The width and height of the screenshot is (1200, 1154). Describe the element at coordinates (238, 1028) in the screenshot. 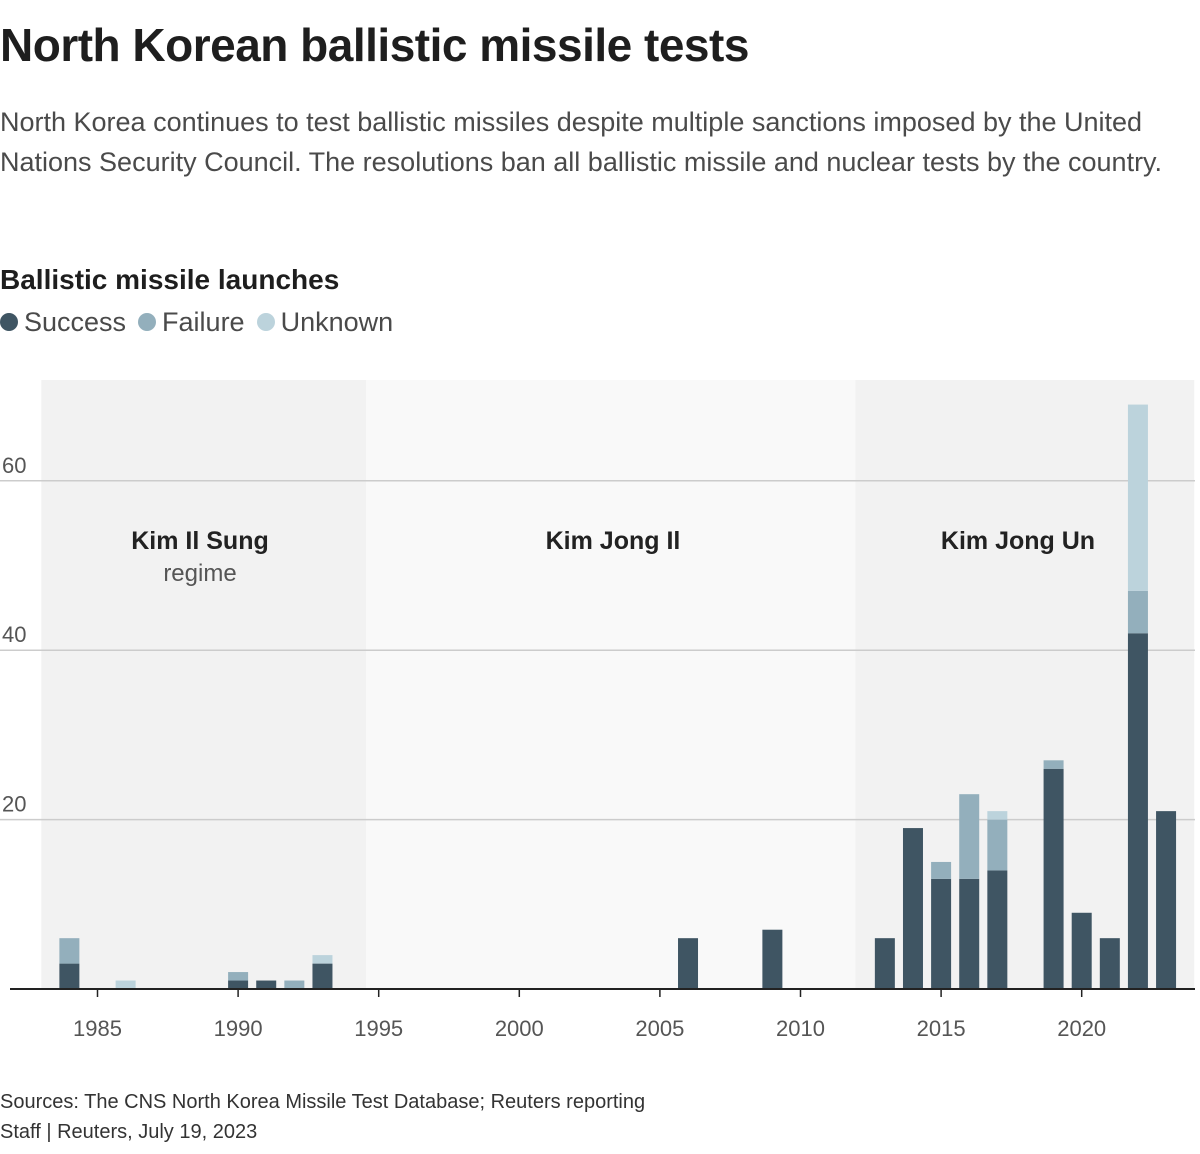

I see `x-tick-label-1990: 1990` at that location.